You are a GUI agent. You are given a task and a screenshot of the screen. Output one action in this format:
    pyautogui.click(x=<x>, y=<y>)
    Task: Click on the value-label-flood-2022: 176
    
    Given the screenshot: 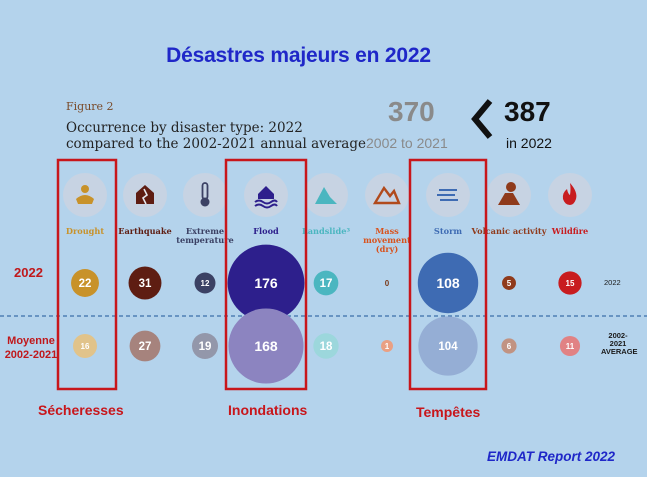 What is the action you would take?
    pyautogui.click(x=266, y=283)
    